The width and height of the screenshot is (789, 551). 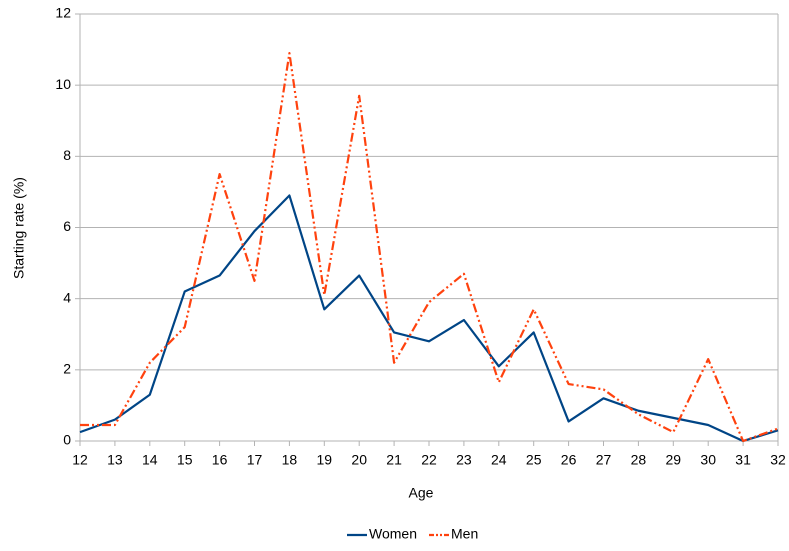 I want to click on y-tick-label: 4, so click(x=67, y=297).